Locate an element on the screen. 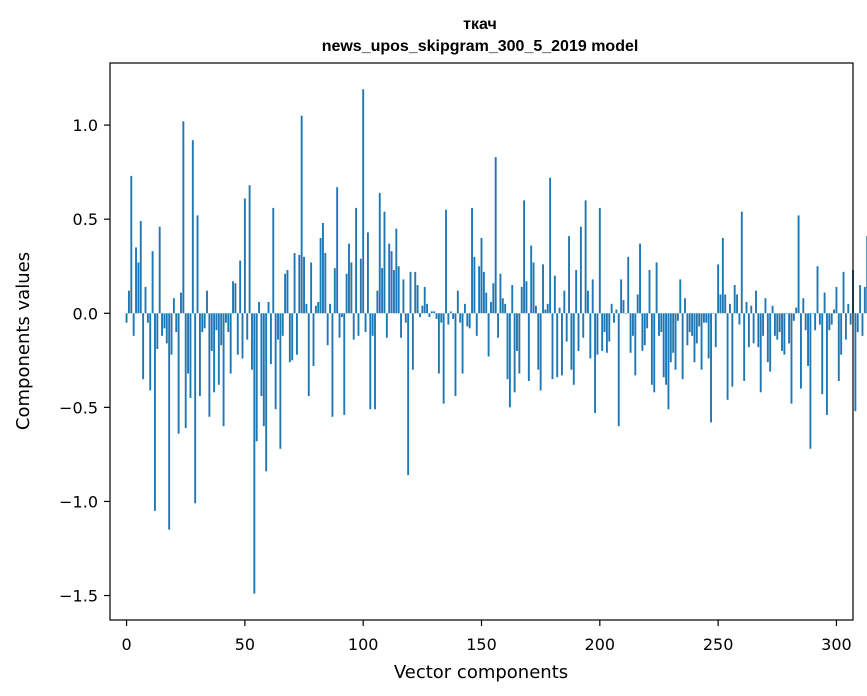  x-tick-label-0: 0 is located at coordinates (126, 644).